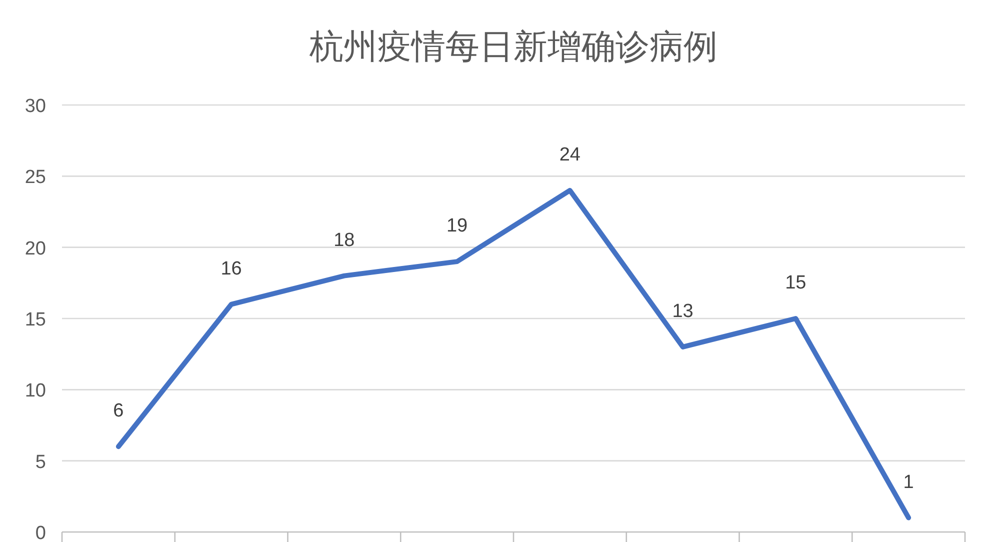  Describe the element at coordinates (35, 391) in the screenshot. I see `y-tick-label: 10` at that location.